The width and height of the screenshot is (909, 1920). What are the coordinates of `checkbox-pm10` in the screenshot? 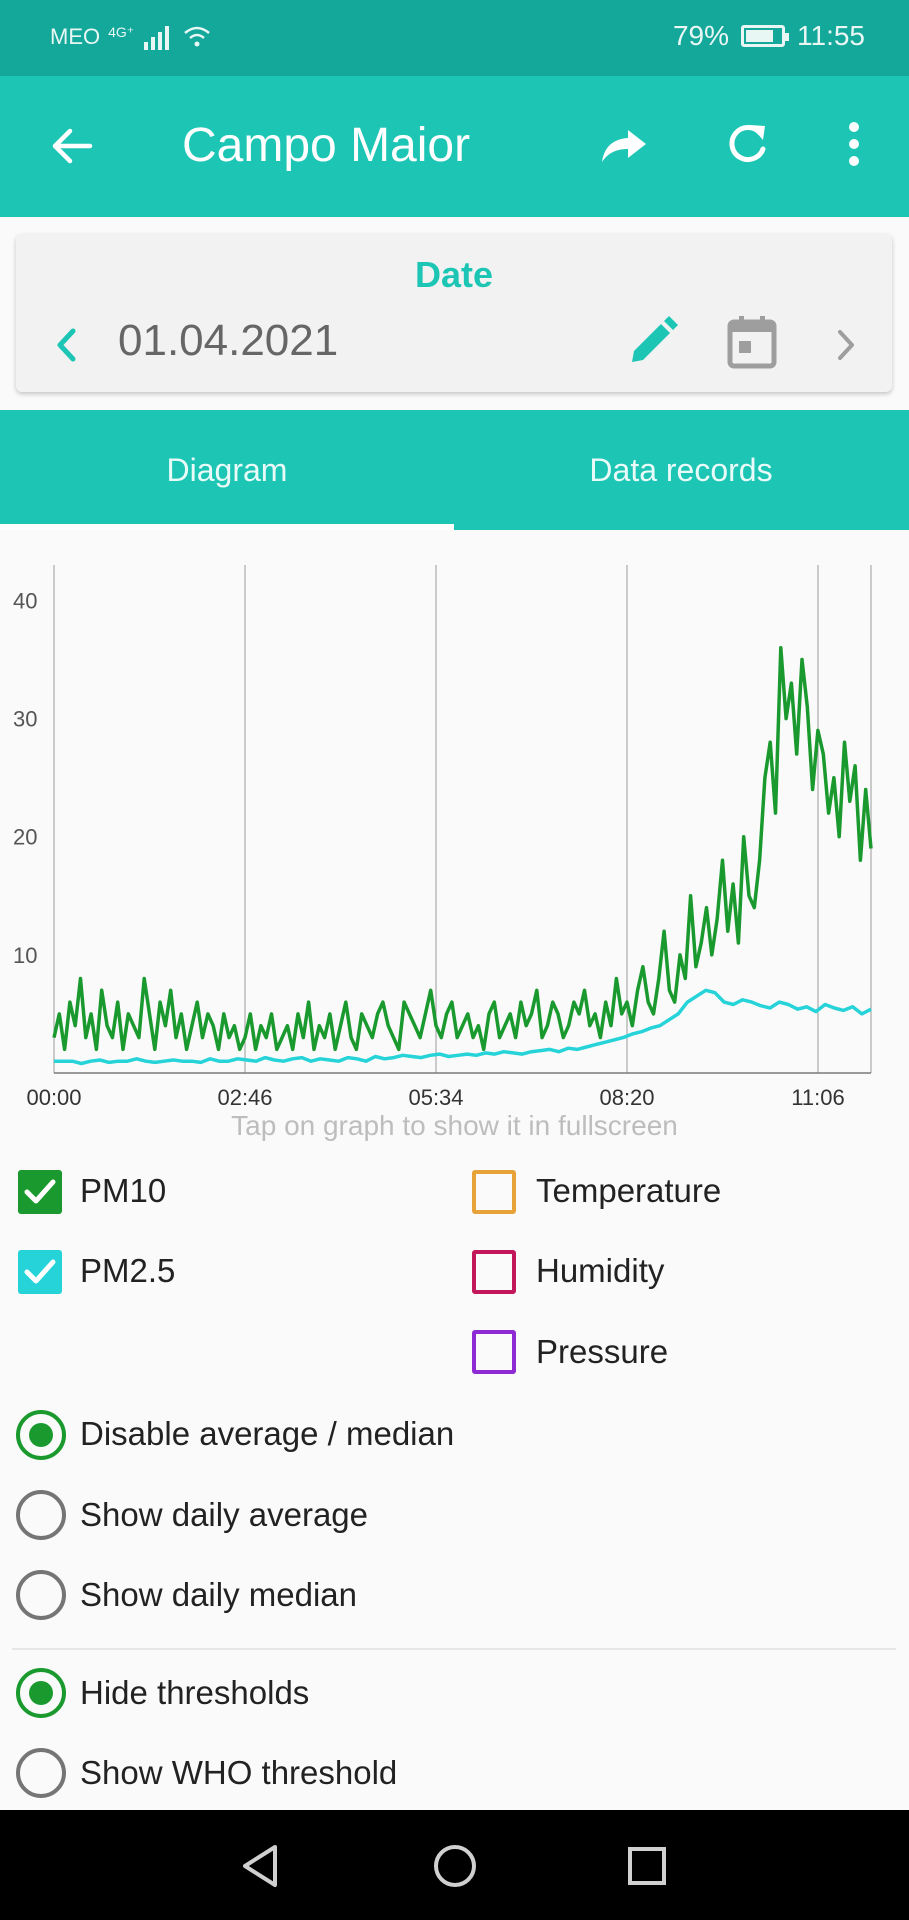 It's located at (40, 1192).